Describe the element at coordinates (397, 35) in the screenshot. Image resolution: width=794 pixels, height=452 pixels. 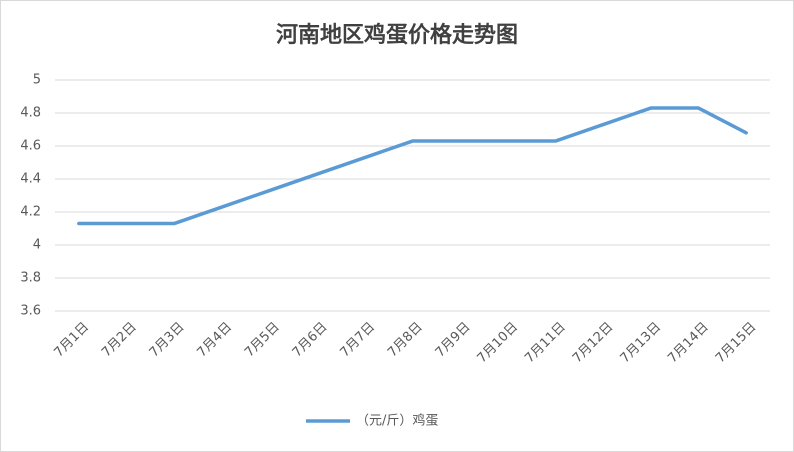
I see `chart-title: 河南地区鸡蛋价格走势图` at that location.